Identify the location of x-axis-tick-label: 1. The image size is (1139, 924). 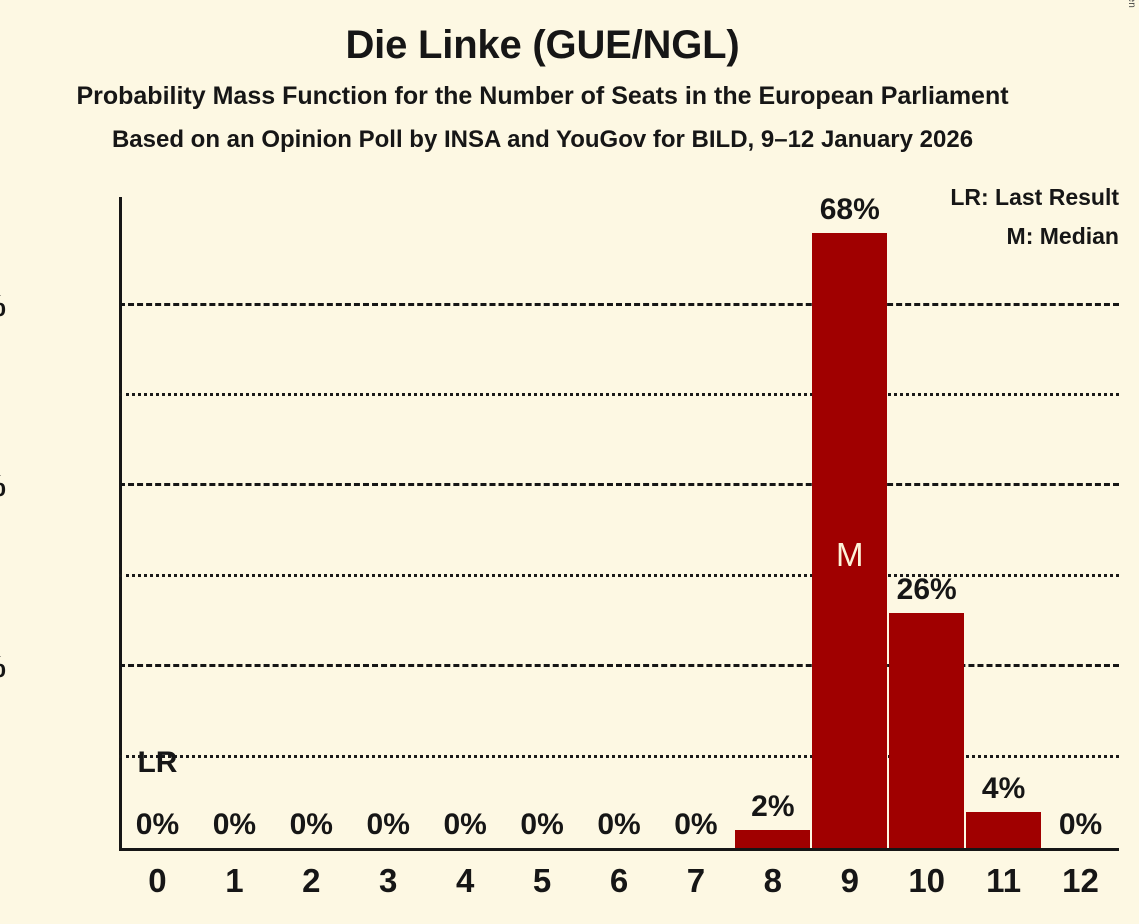
(234, 880).